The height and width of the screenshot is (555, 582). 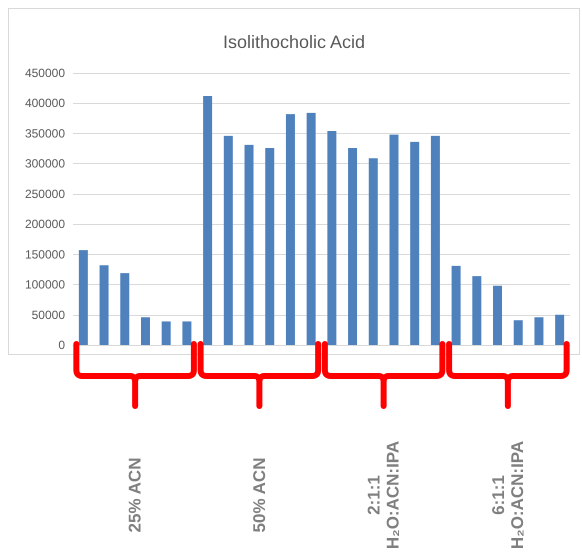 What do you see at coordinates (45, 133) in the screenshot?
I see `y-tick-label: 350000` at bounding box center [45, 133].